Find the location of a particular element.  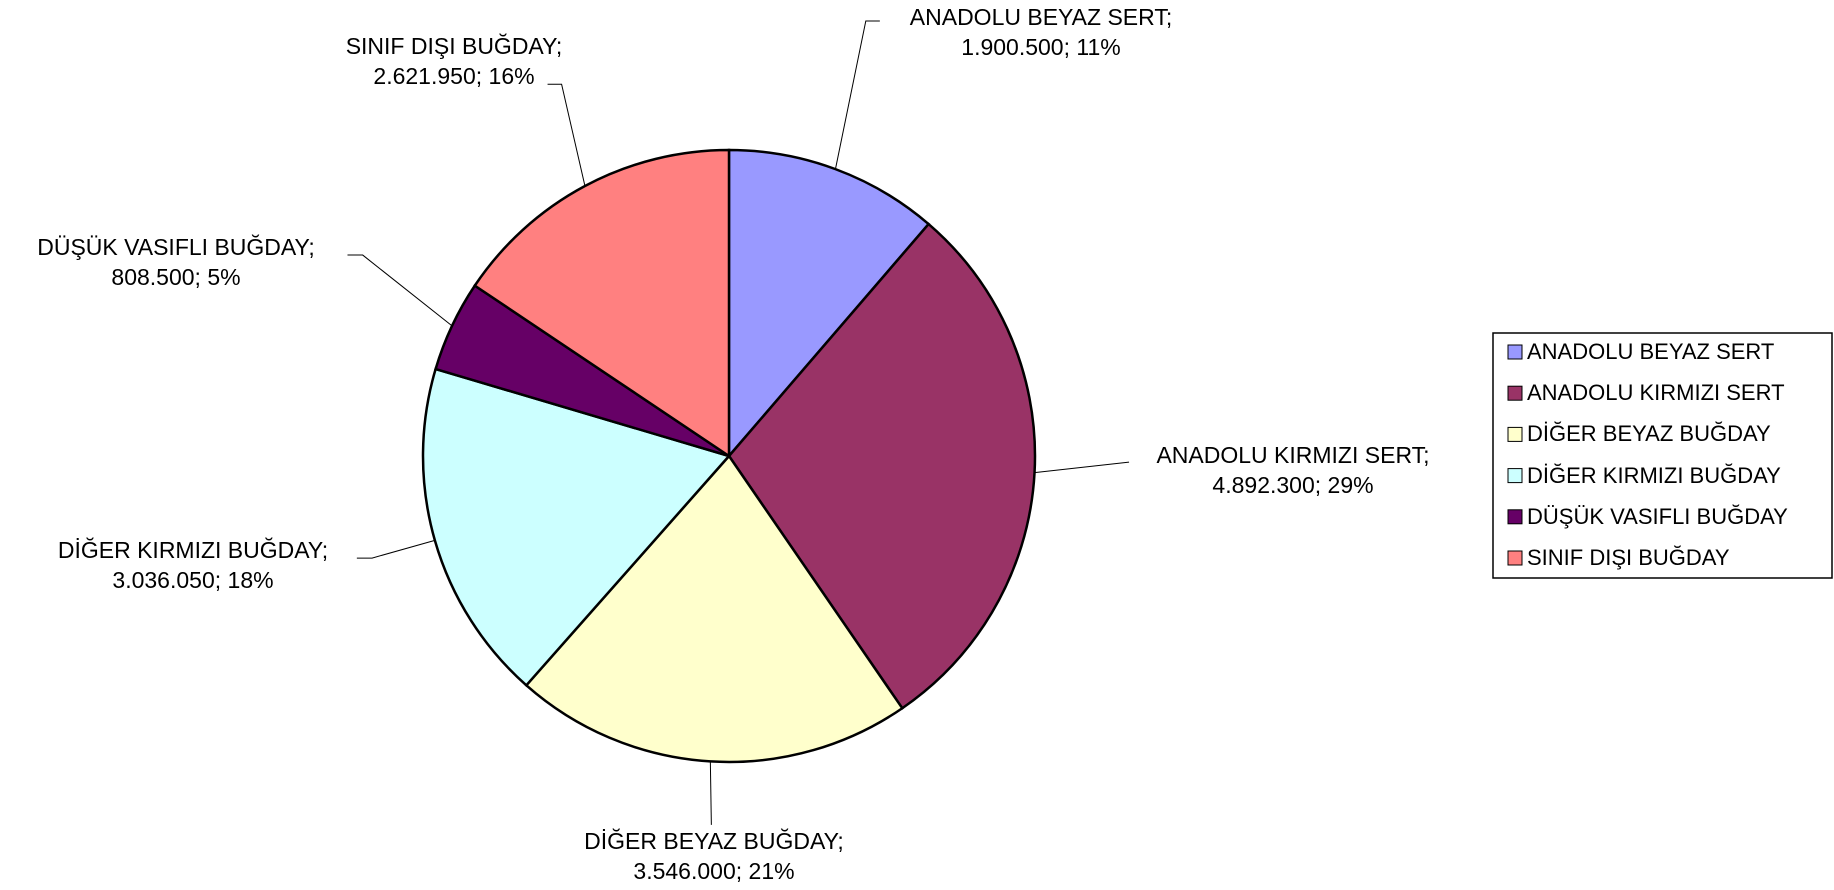

legend-label: DÜŞÜK VASIFLI BUĞDAY is located at coordinates (1657, 516).